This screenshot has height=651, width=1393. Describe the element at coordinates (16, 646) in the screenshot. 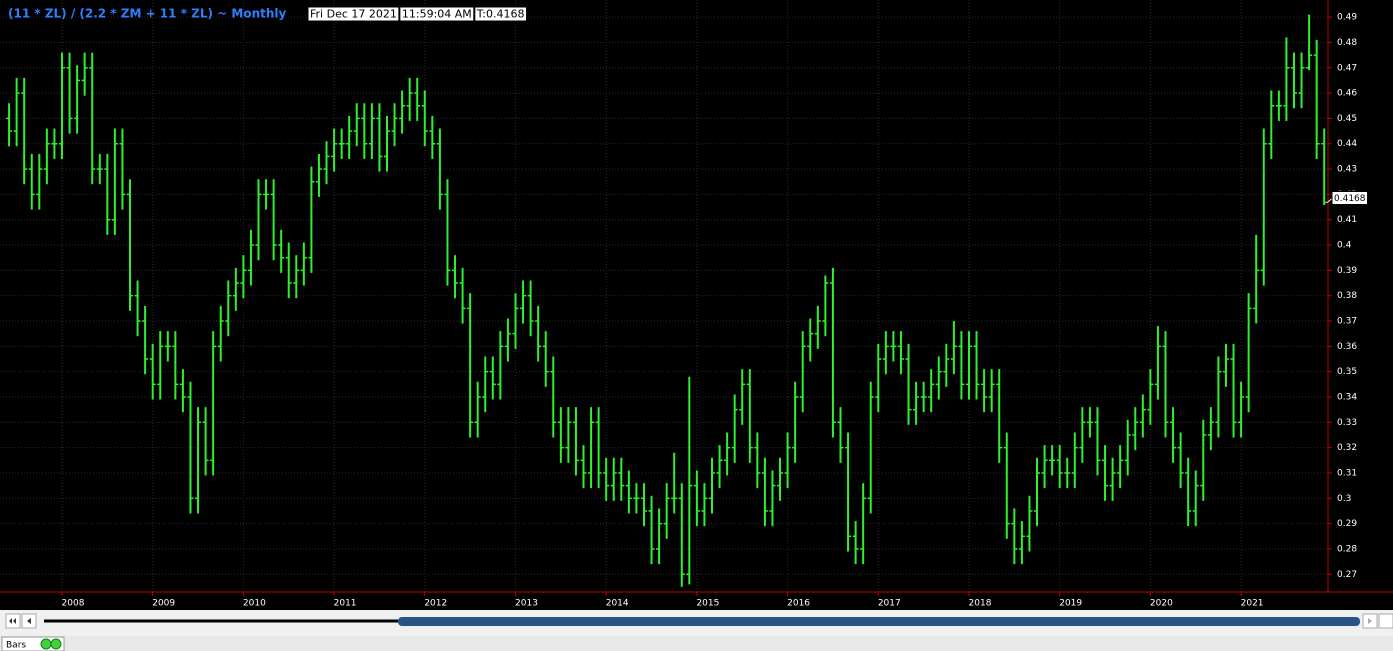

I see `tab-label: Bars` at that location.